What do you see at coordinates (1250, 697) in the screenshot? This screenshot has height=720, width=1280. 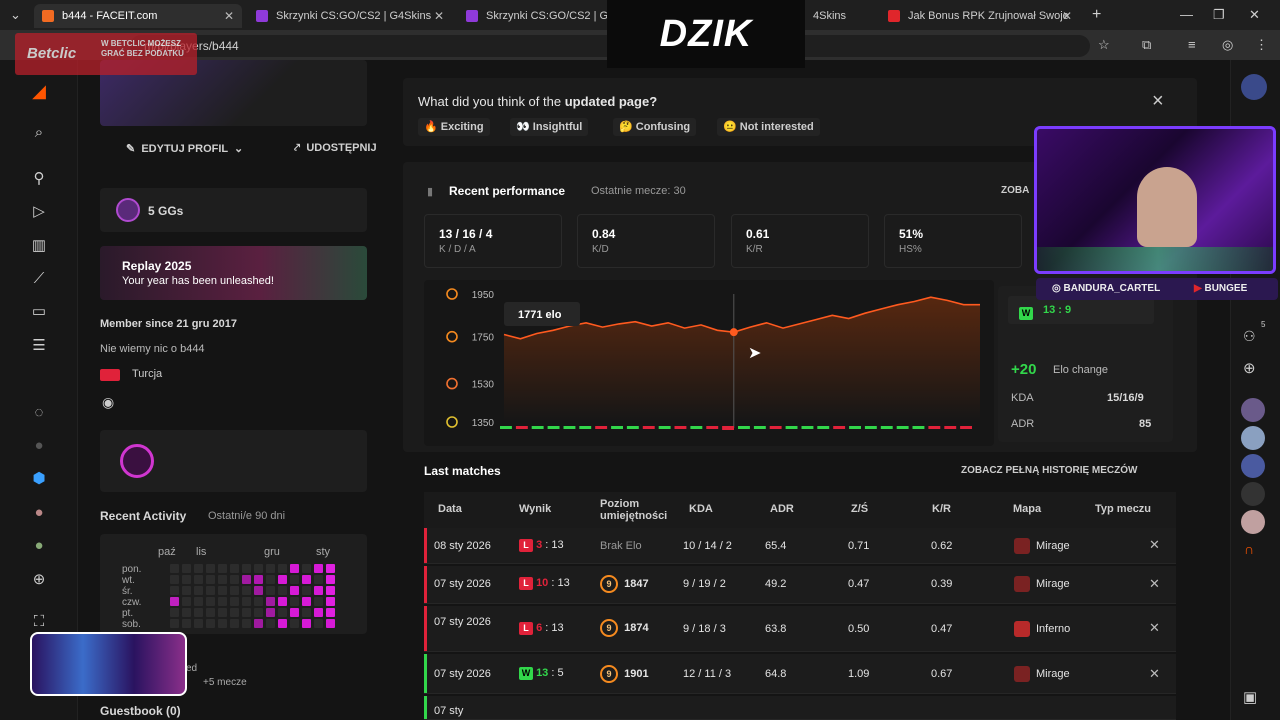 I see `chat-icon: ▣` at bounding box center [1250, 697].